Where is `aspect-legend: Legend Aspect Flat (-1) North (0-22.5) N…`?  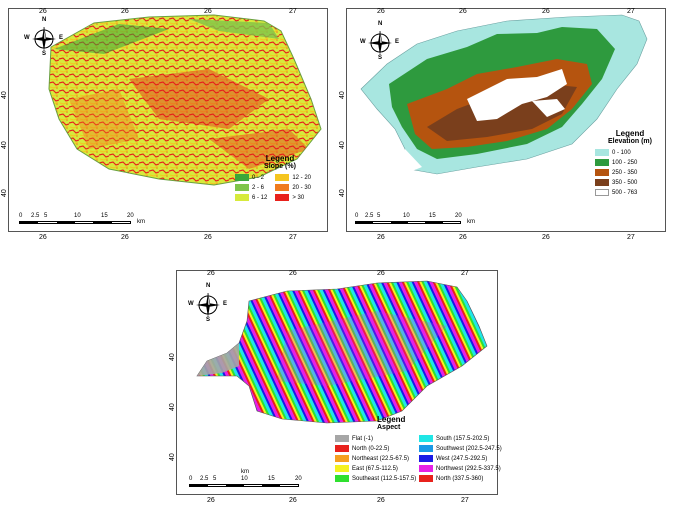 aspect-legend: Legend Aspect Flat (-1) North (0-22.5) N… is located at coordinates (418, 449).